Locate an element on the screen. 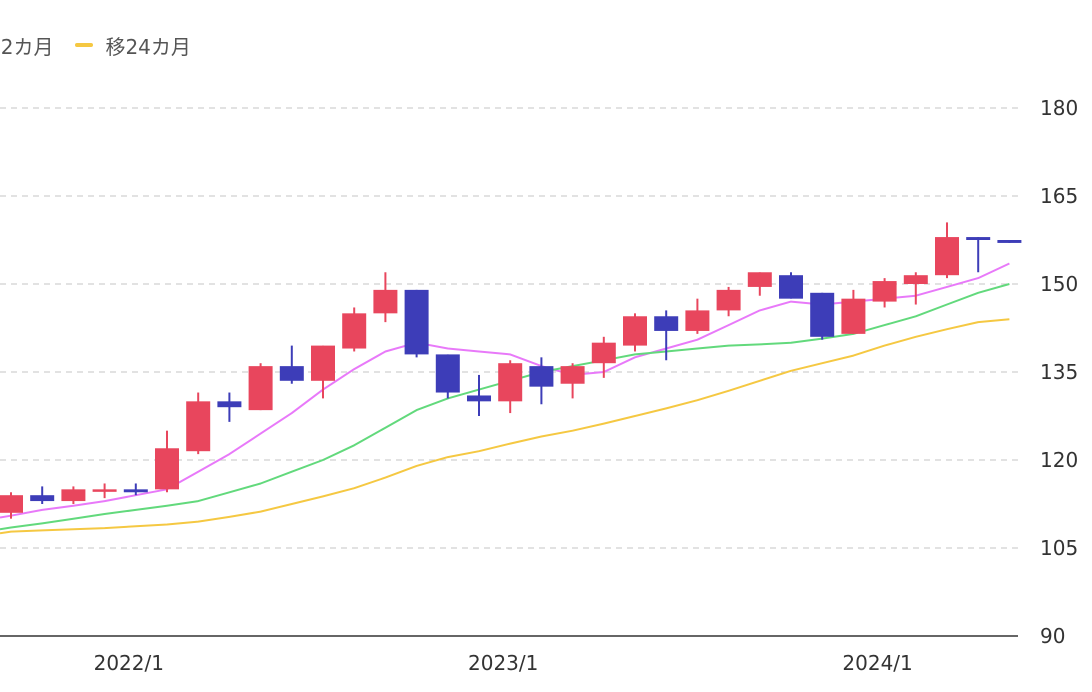 The height and width of the screenshot is (692, 1092). legend-swatch-24m is located at coordinates (84, 45).